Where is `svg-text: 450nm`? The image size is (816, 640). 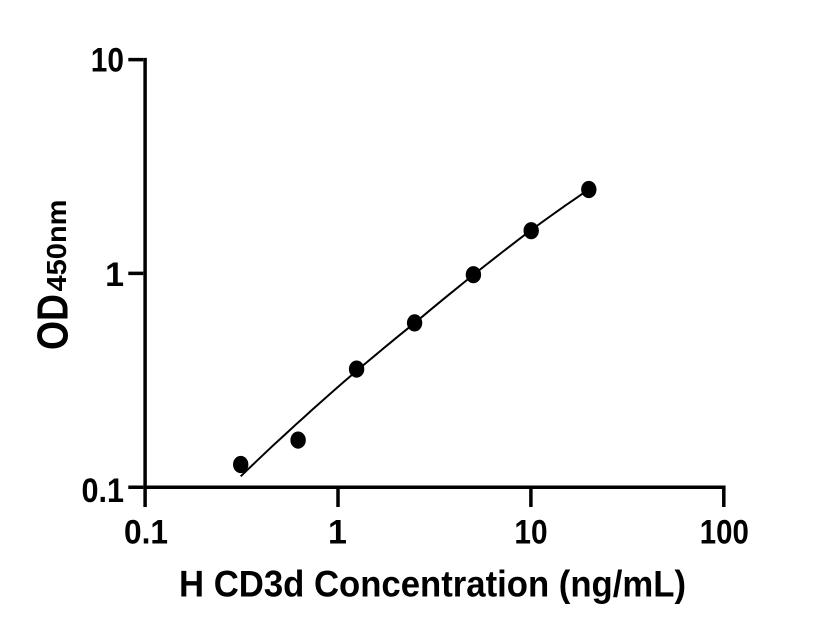 svg-text: 450nm is located at coordinates (56, 246).